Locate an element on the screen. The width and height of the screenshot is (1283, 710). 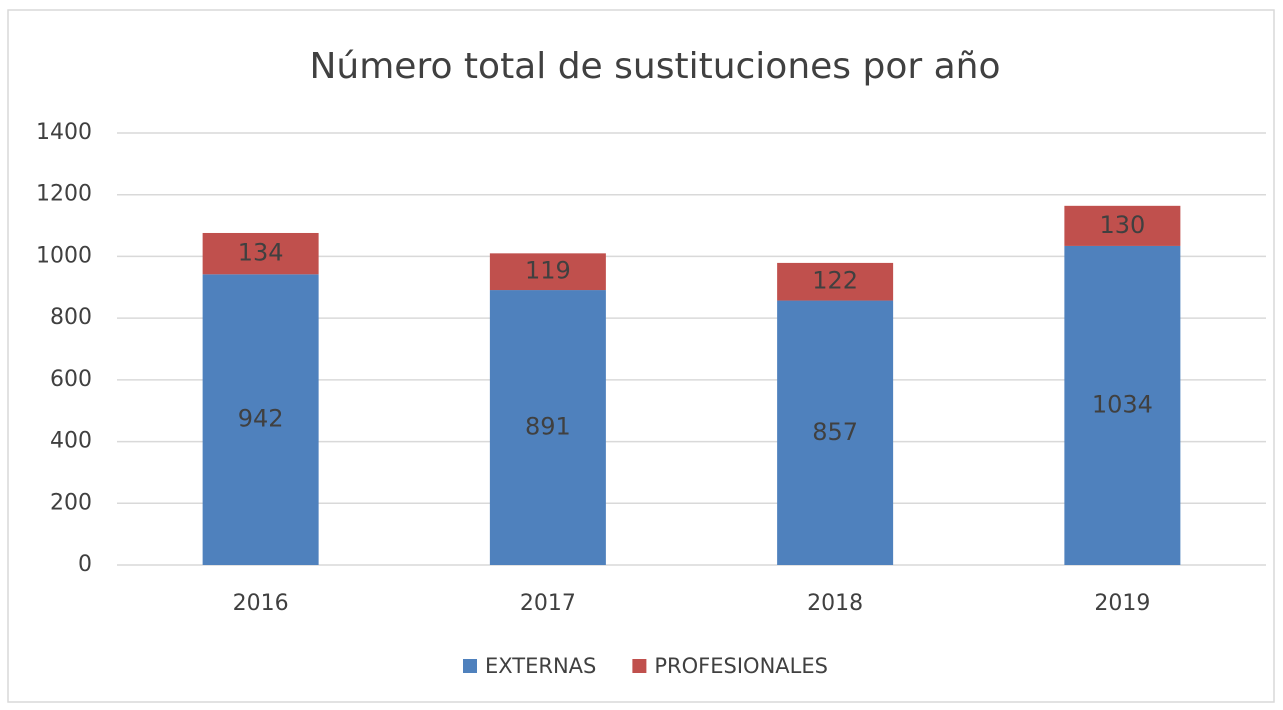
legend-label: EXTERNAS is located at coordinates (540, 666).